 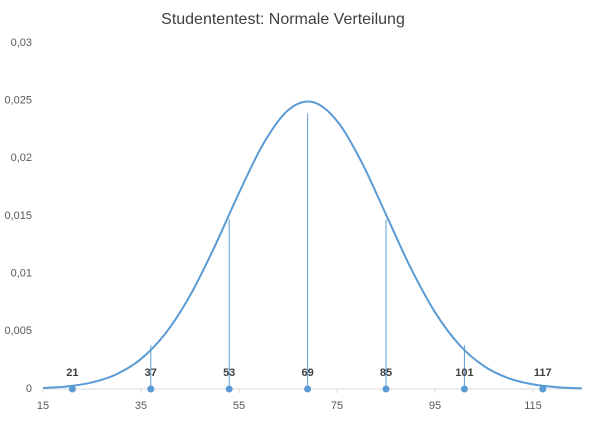 What do you see at coordinates (239, 406) in the screenshot?
I see `x-tick-label: 55` at bounding box center [239, 406].